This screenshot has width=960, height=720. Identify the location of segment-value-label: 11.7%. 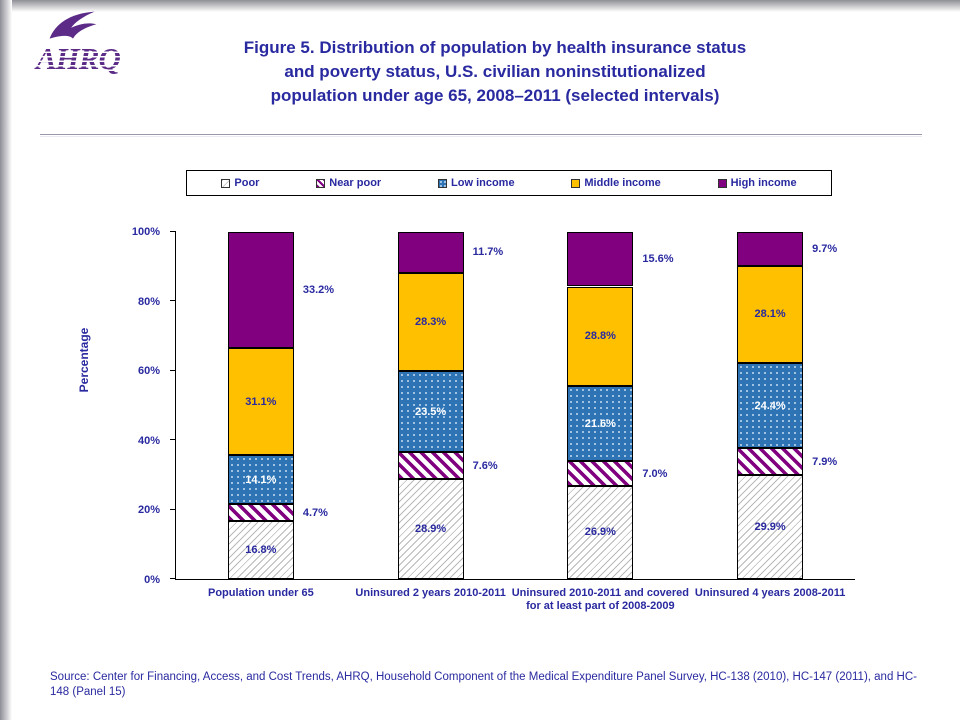
(488, 252).